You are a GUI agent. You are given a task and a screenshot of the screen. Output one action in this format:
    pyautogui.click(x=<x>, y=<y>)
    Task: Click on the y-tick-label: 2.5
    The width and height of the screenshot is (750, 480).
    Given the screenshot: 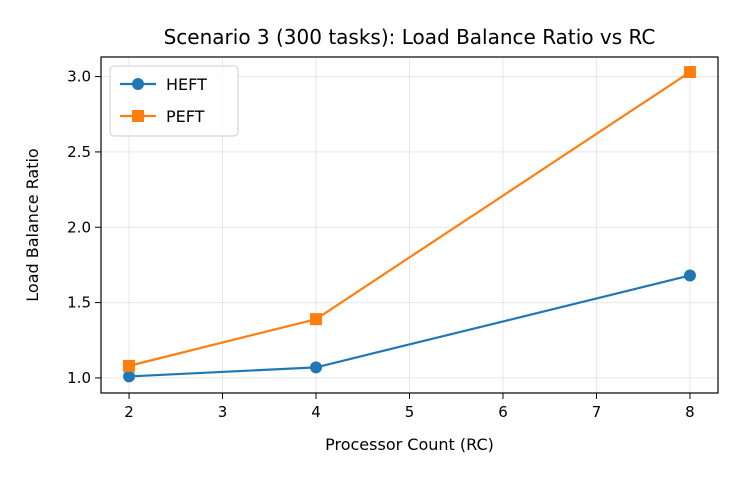 What is the action you would take?
    pyautogui.click(x=79, y=152)
    